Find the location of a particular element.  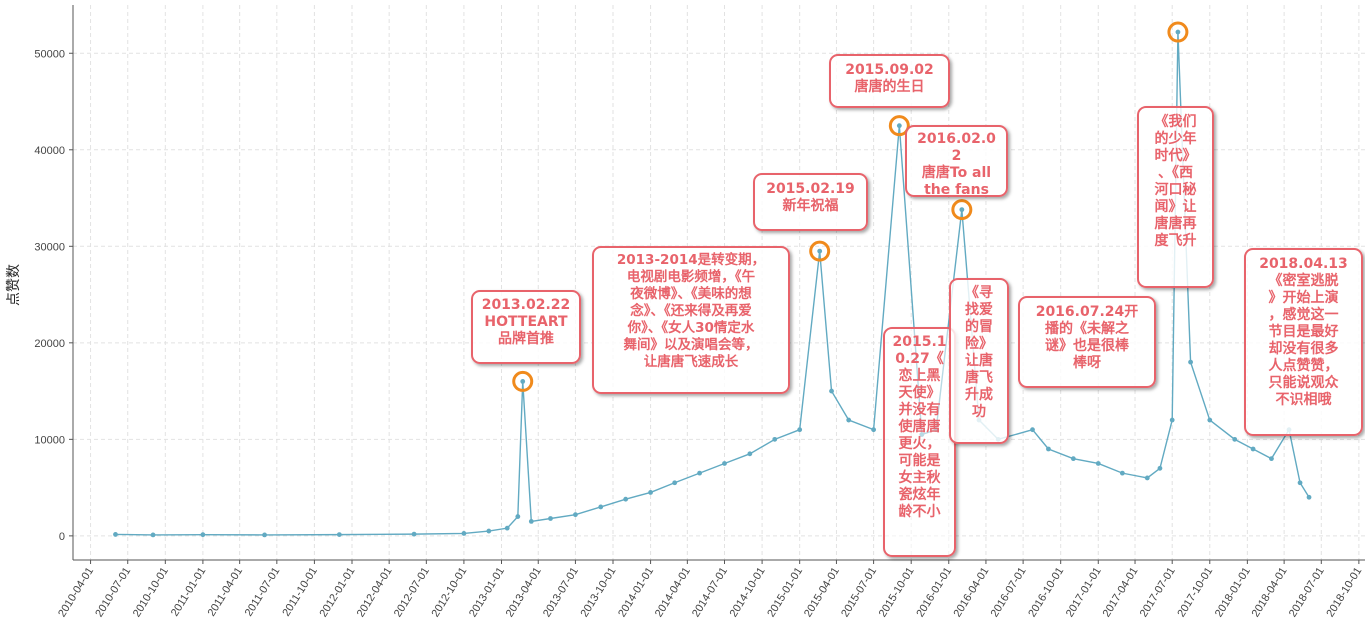

x-tick-label: 2017-04-01 is located at coordinates (1121, 592).